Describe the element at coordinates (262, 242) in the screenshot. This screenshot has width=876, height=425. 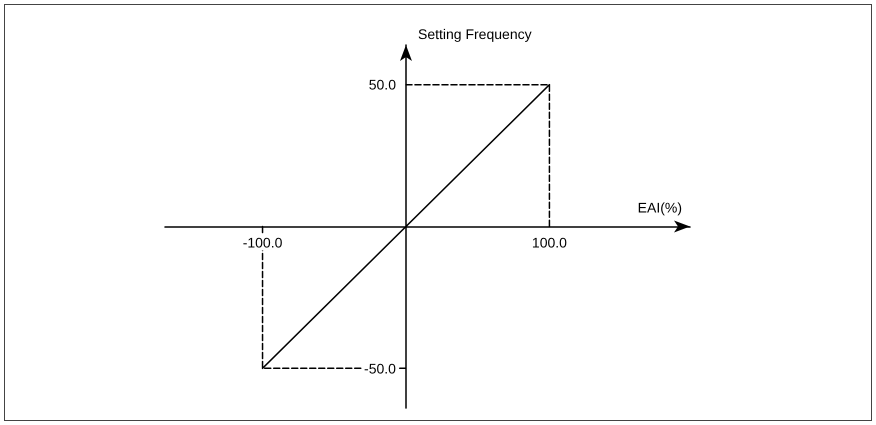
I see `x-tick-label: -100.0` at that location.